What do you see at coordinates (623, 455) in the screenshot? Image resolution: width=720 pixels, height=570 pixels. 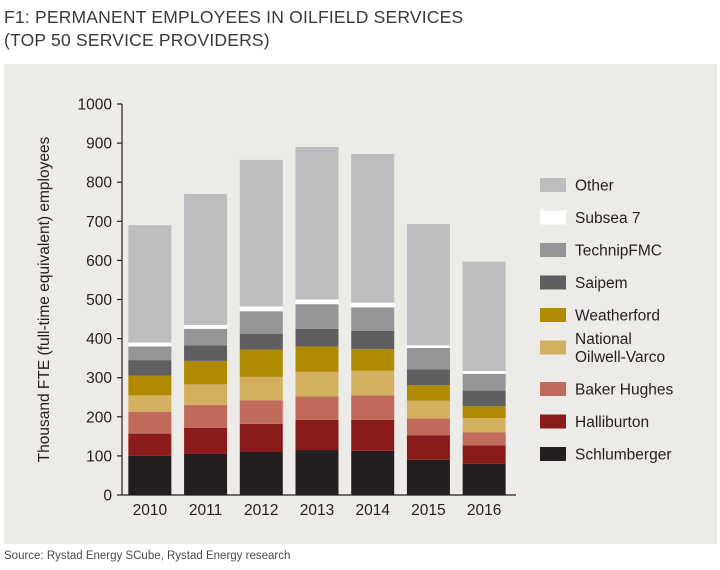 I see `legend-label: Schlumberger` at bounding box center [623, 455].